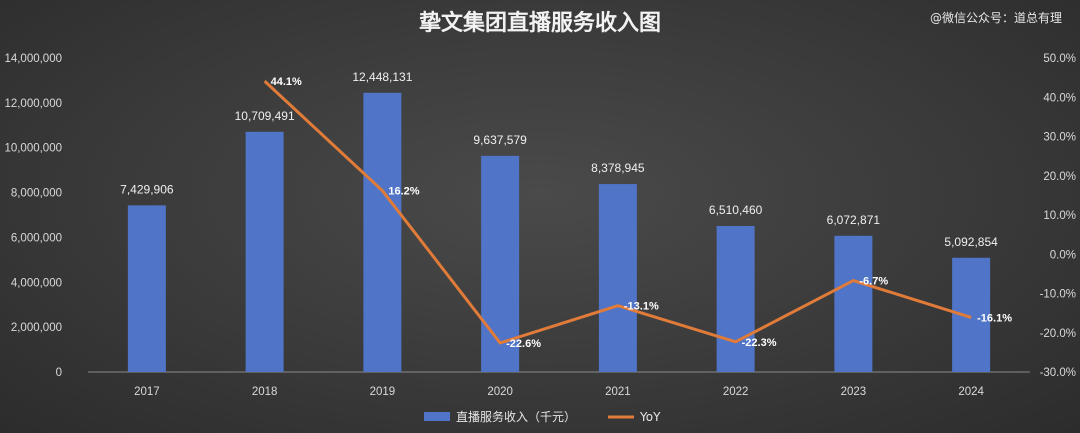 The image size is (1080, 433). Describe the element at coordinates (523, 344) in the screenshot. I see `yoy-value-label: -22.6%` at that location.